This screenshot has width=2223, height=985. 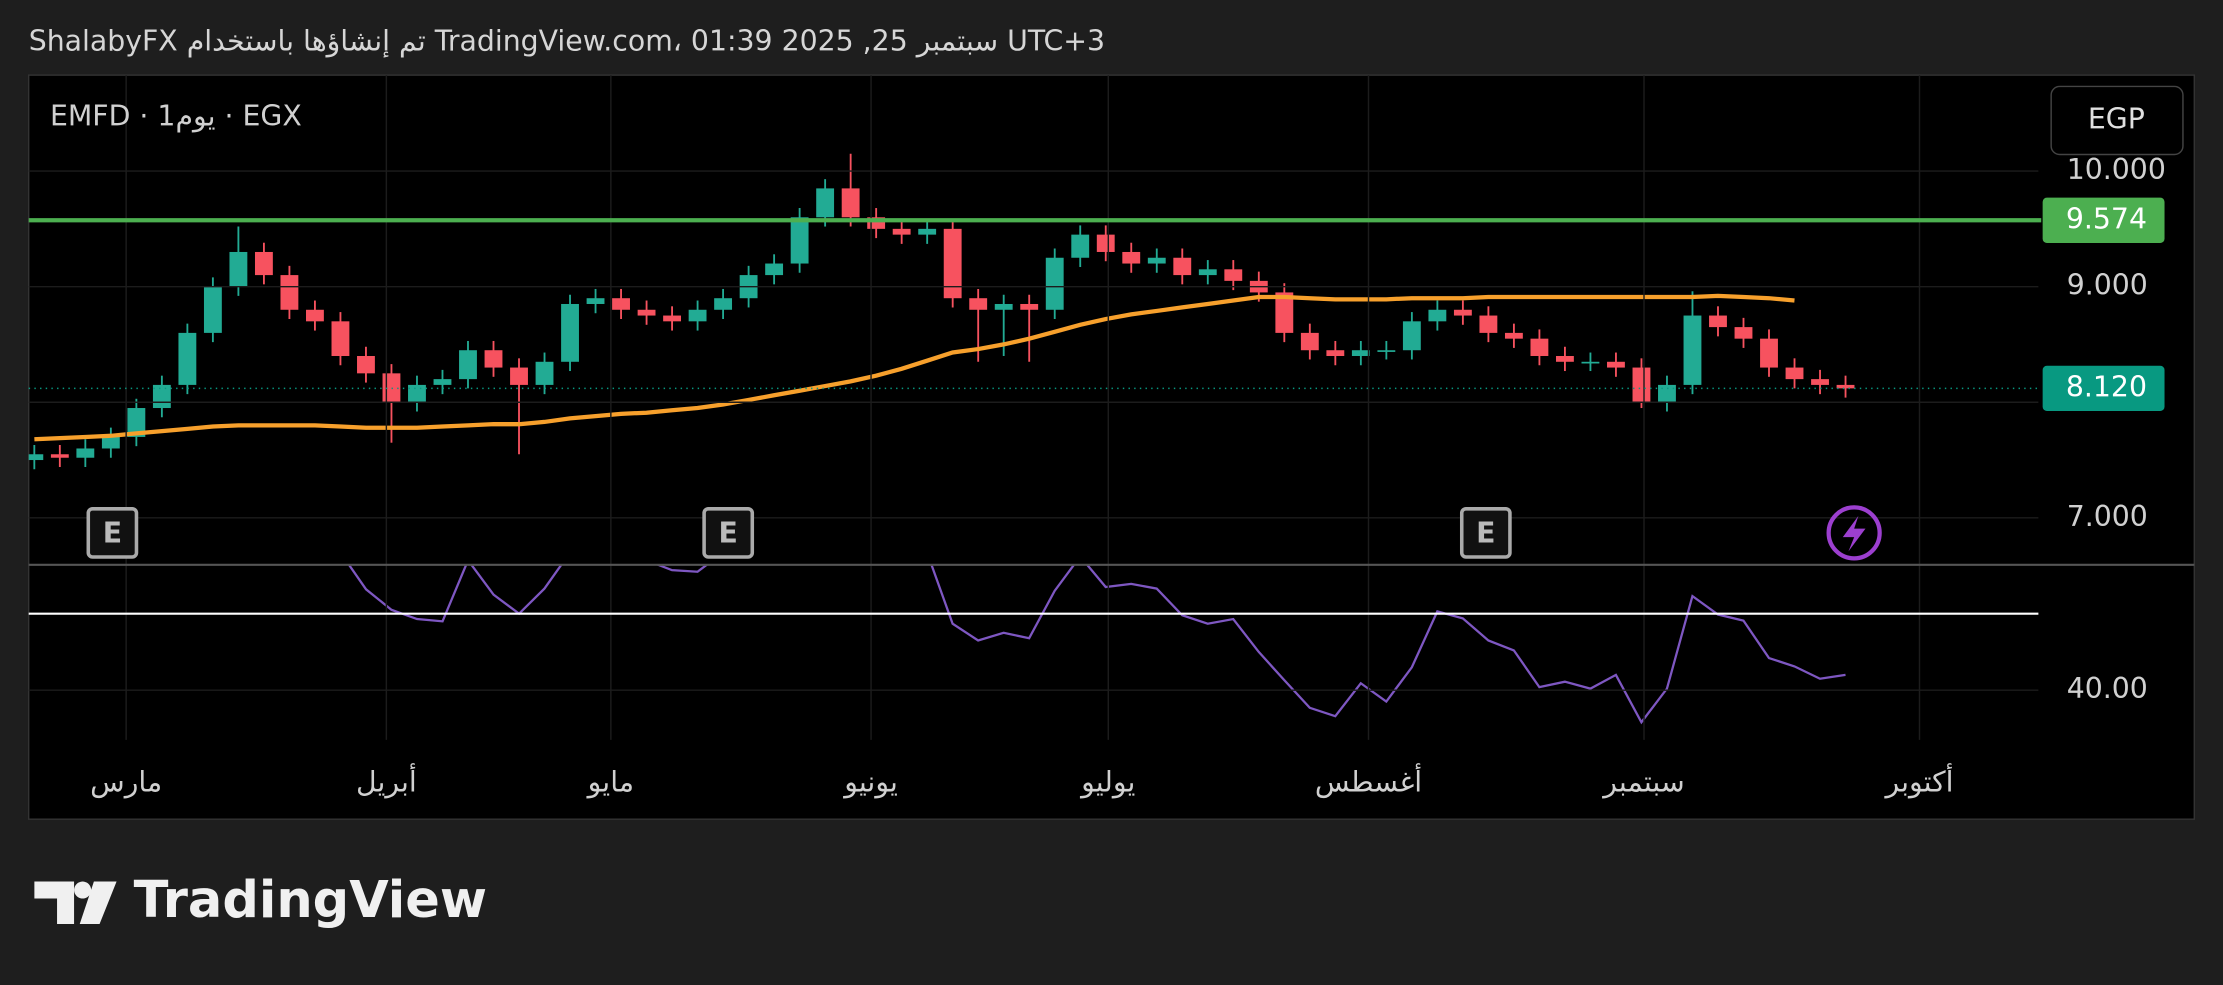 I want to click on y-tick-label: 10.000, so click(x=2116, y=169).